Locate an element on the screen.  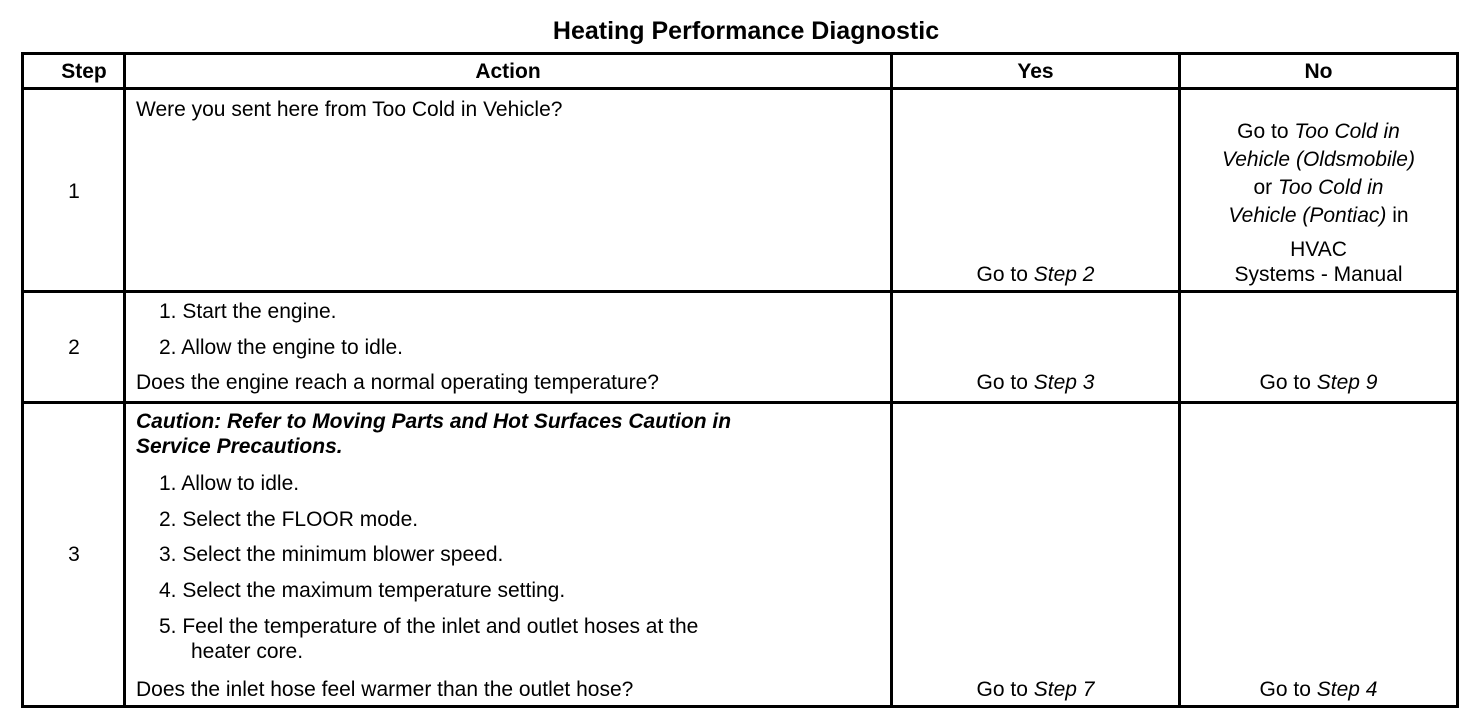
yes-cell: Go to Step 3 is located at coordinates (1035, 383).